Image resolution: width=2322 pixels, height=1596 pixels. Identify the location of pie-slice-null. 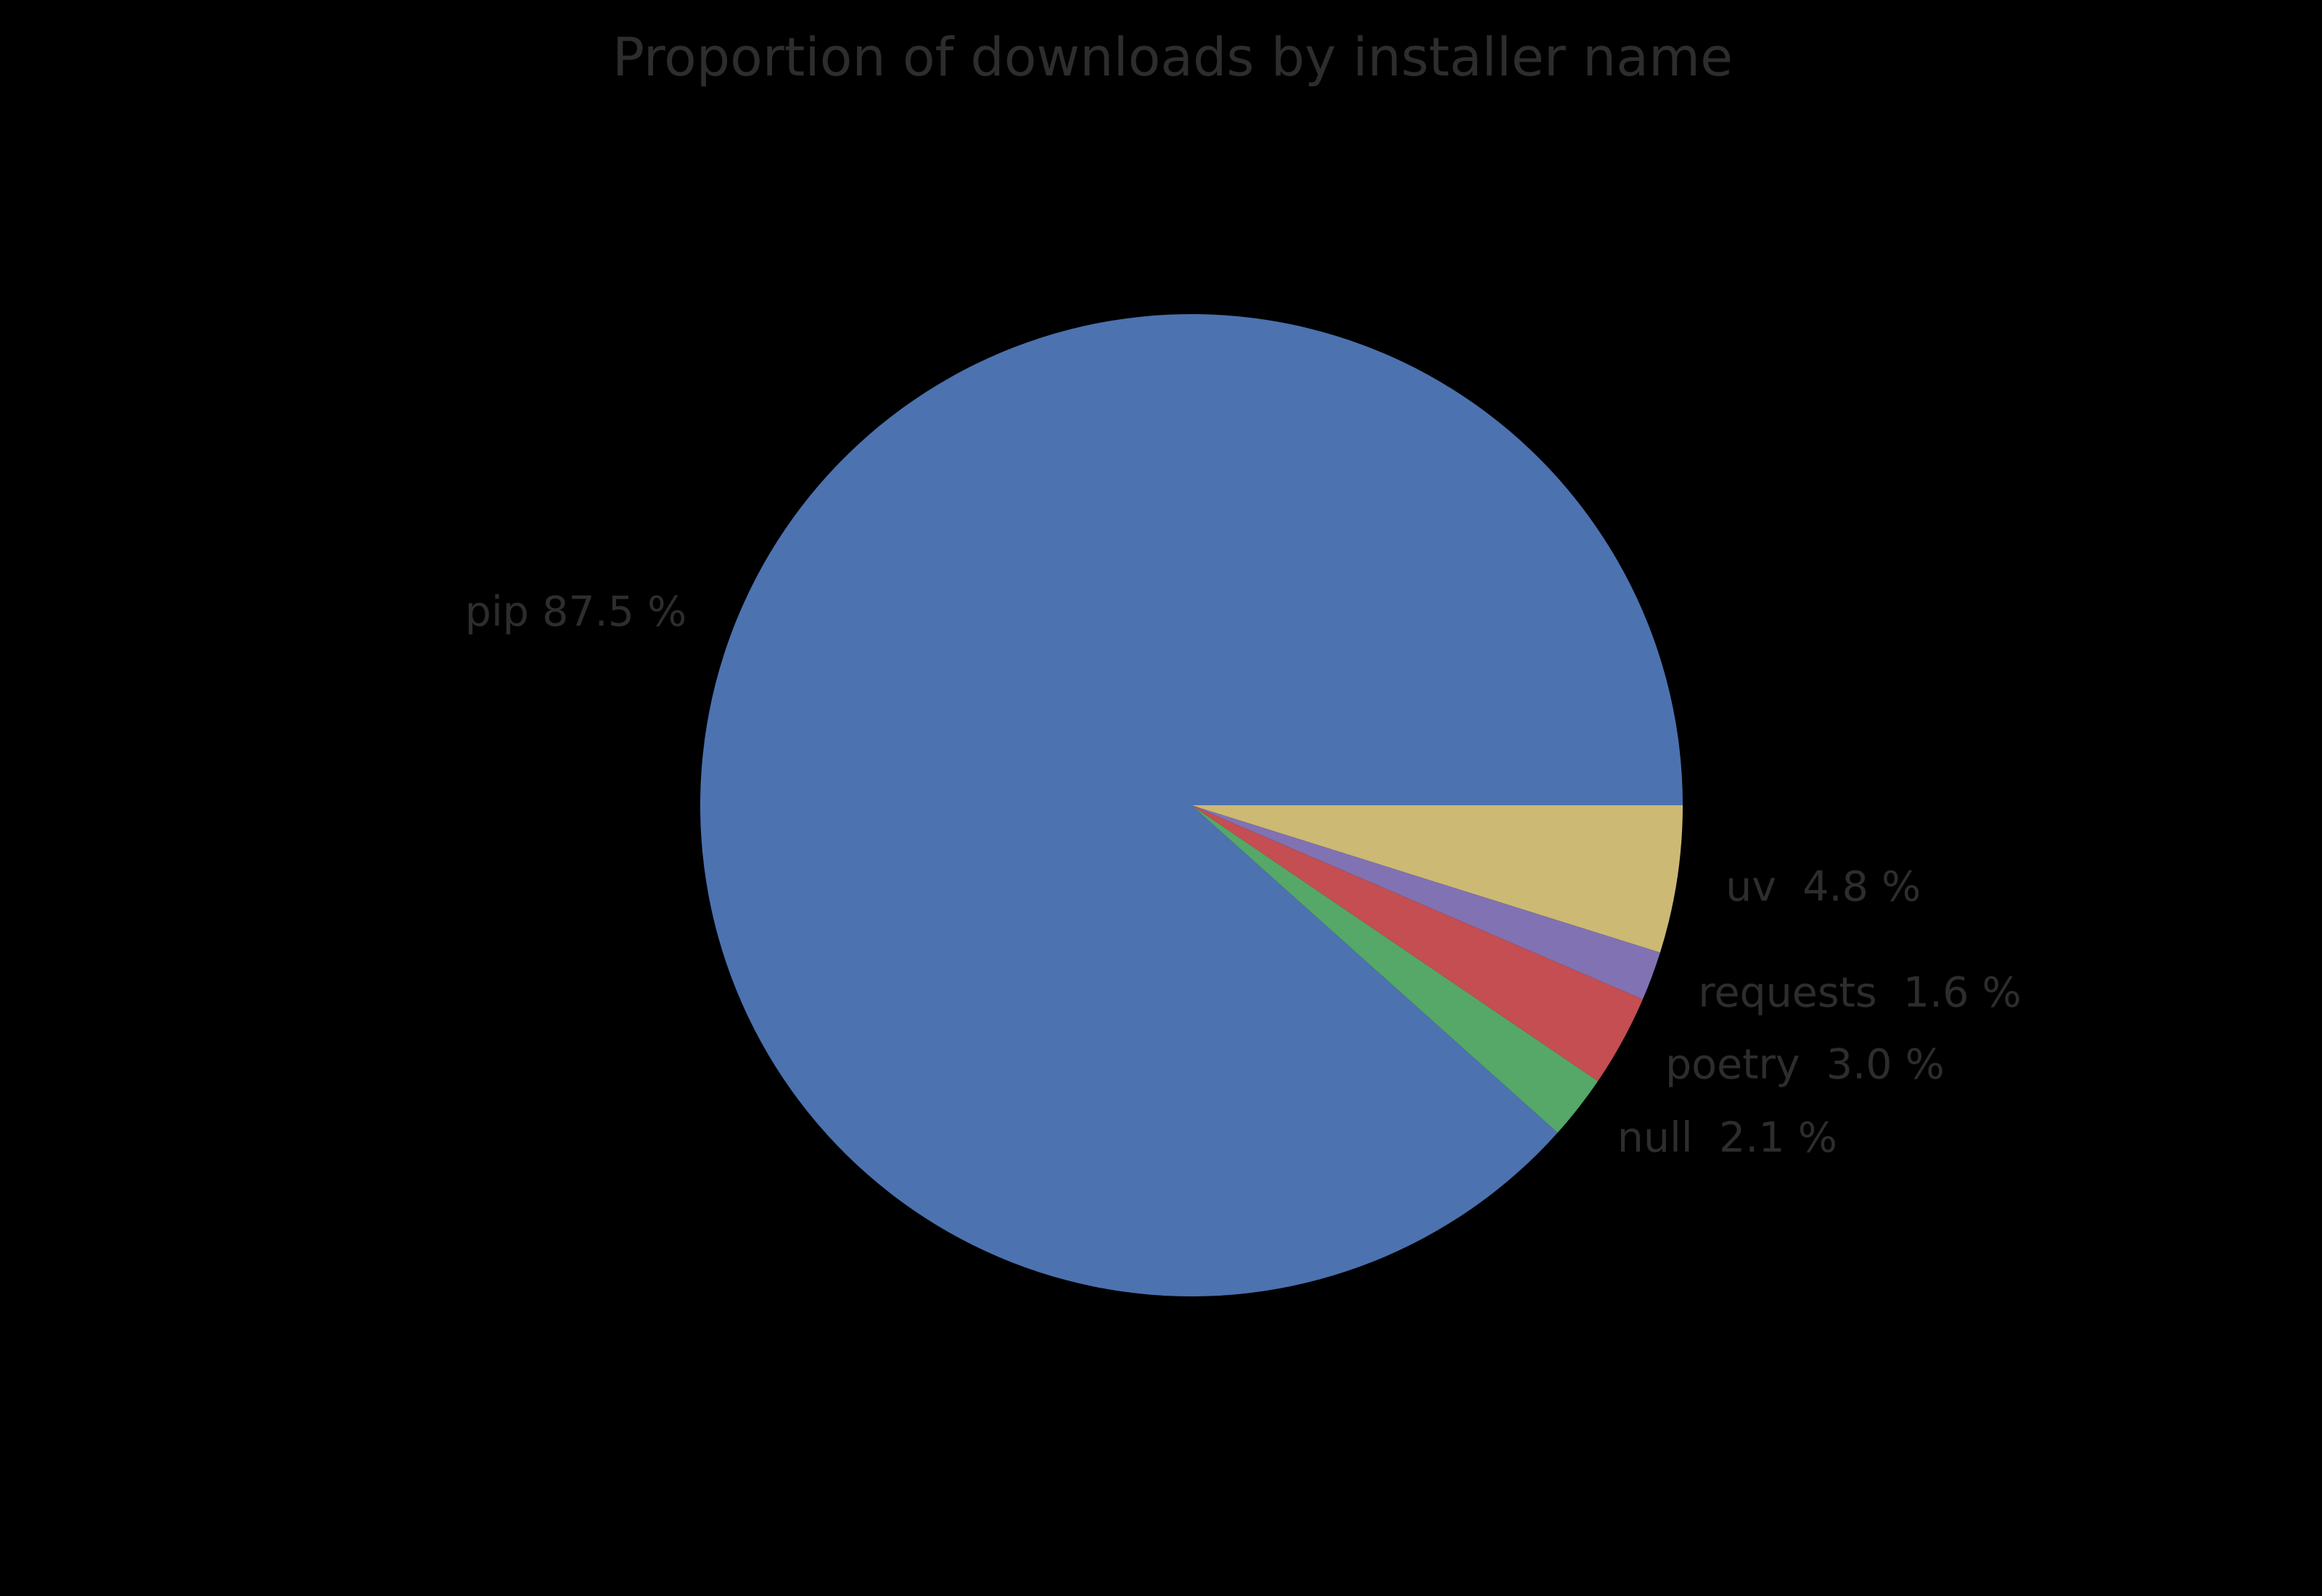
(1395, 969).